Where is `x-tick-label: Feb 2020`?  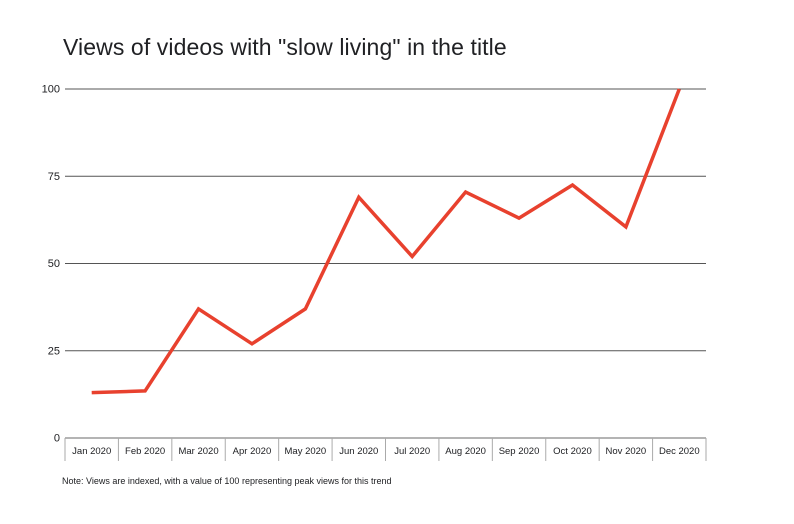 x-tick-label: Feb 2020 is located at coordinates (145, 451).